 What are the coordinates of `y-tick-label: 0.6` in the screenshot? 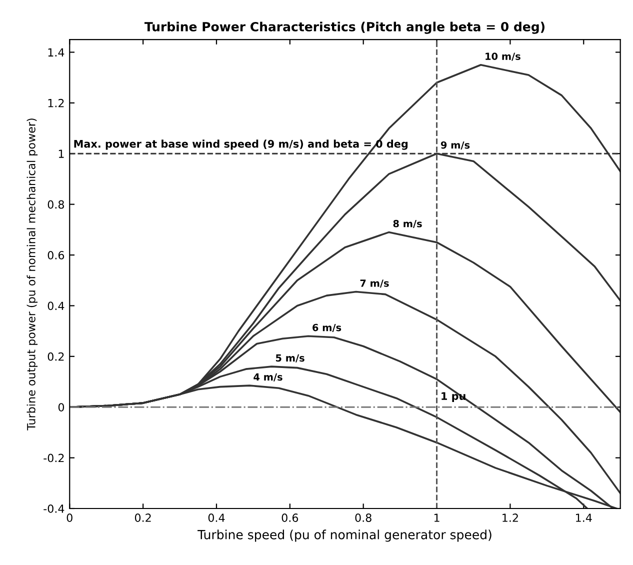 It's located at (56, 255).